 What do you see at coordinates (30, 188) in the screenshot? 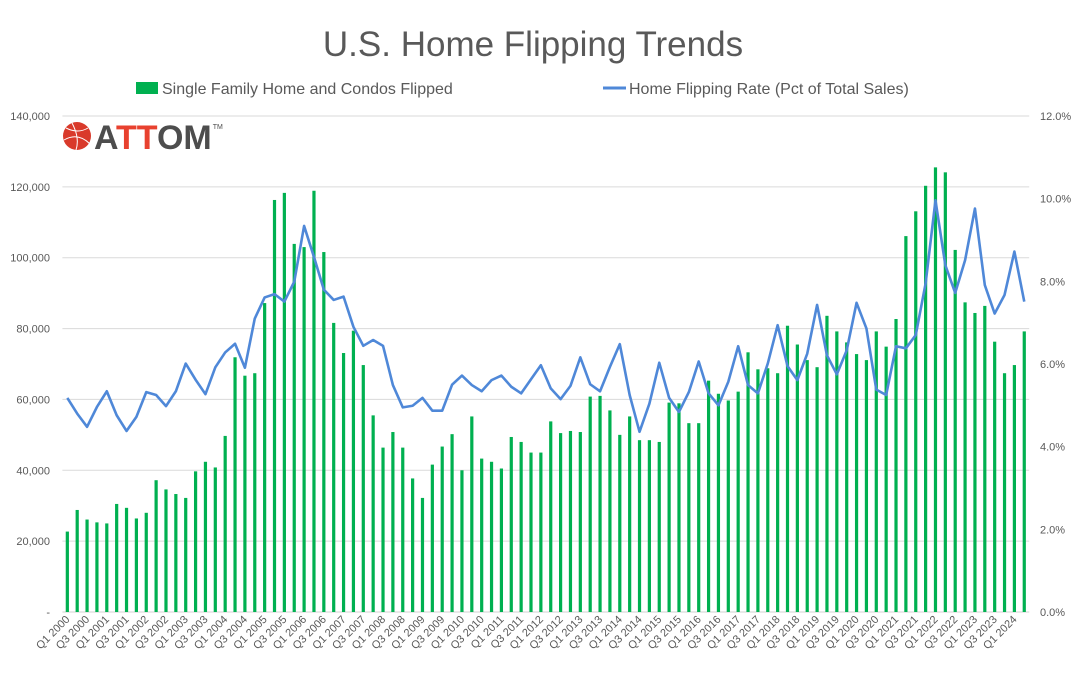
I see `y-left-tick-label: 120,000` at bounding box center [30, 188].